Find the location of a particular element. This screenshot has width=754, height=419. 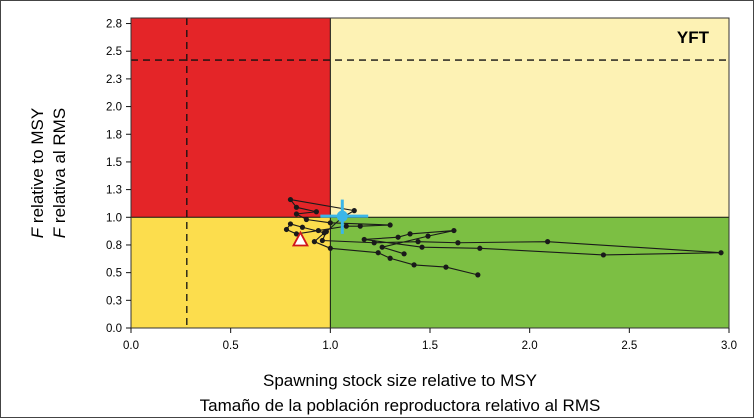

y-axis-title-spanish: F relativa al RMS is located at coordinates (59, 173).